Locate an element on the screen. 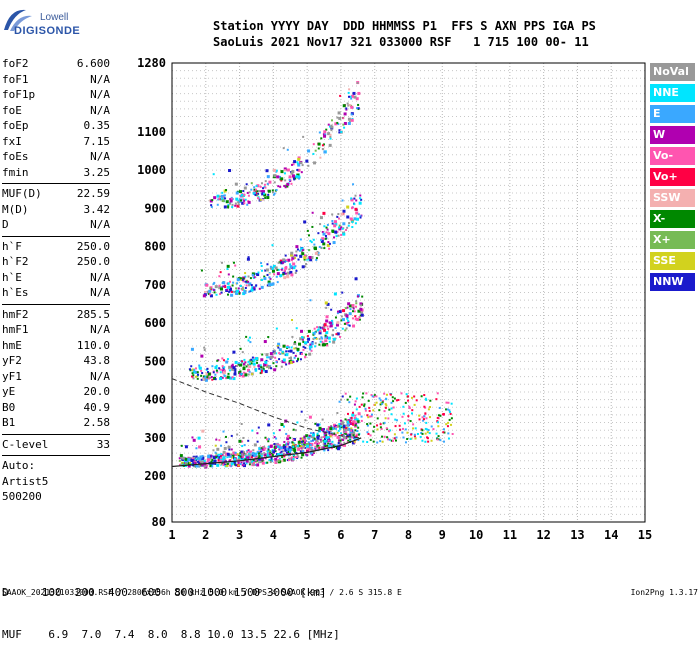 The height and width of the screenshot is (656, 700). legend-item: W is located at coordinates (672, 135).